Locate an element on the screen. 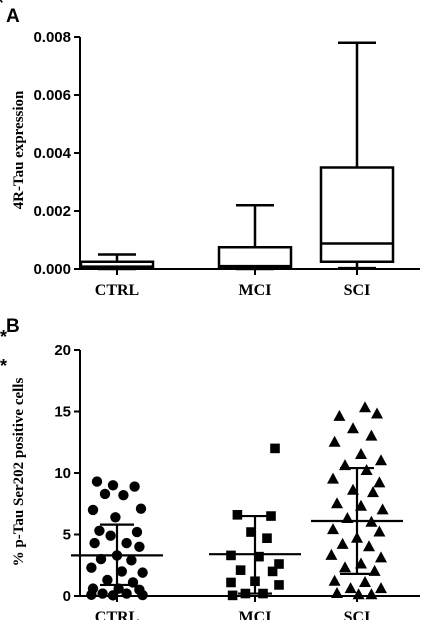  panel-a-x-tick-label-sci: SCI is located at coordinates (357, 290).